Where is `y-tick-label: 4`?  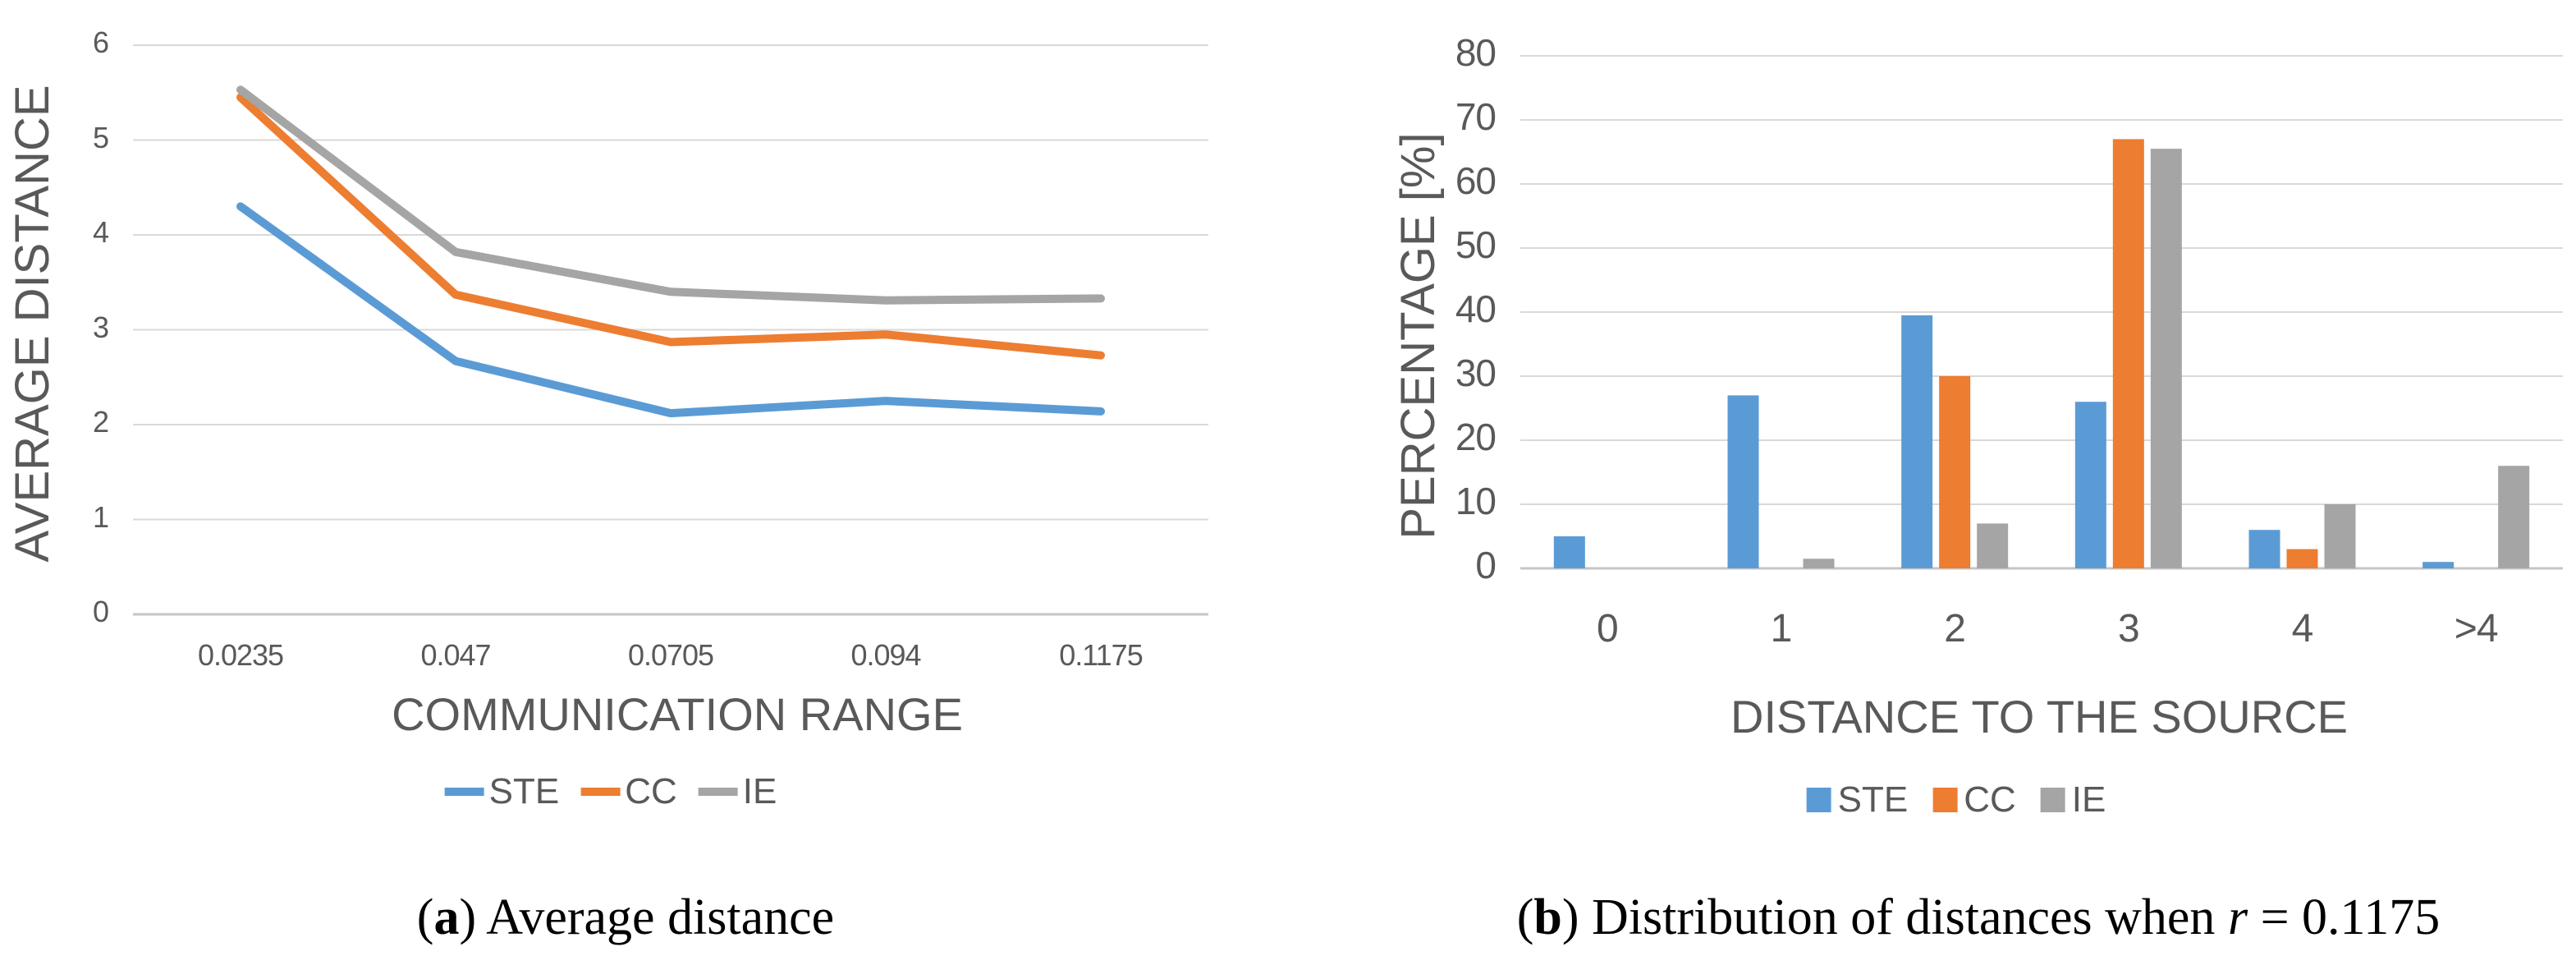
y-tick-label: 4 is located at coordinates (101, 232).